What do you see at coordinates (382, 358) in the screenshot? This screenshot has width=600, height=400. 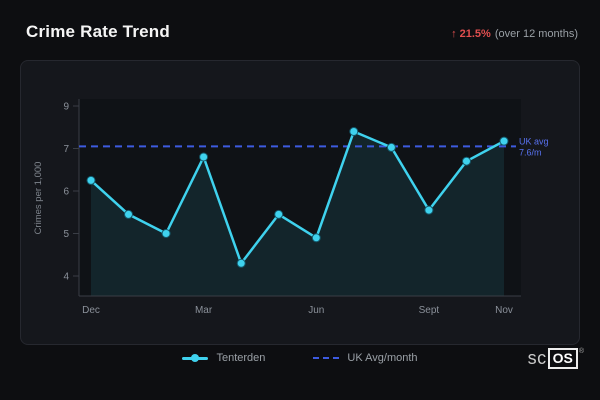 I see `legend-label: UK Avg/month` at bounding box center [382, 358].